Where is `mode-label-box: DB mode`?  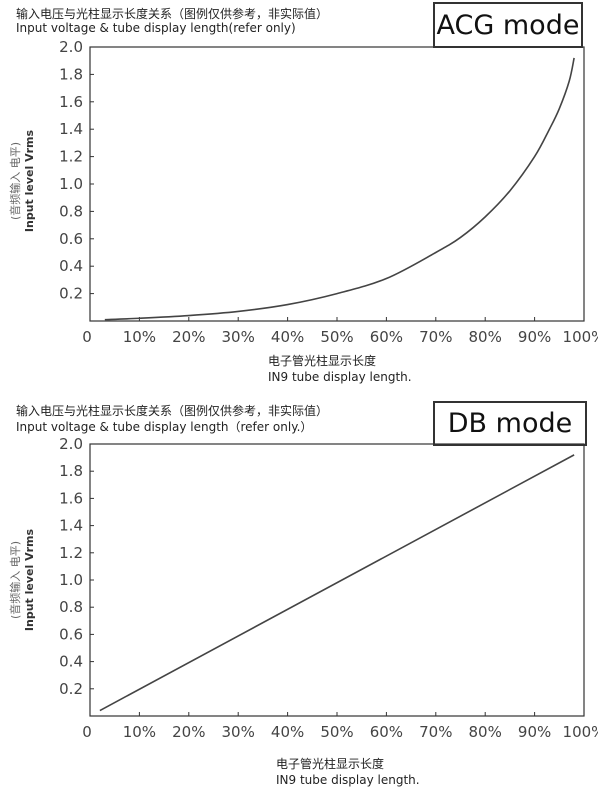
mode-label-box: DB mode is located at coordinates (510, 423).